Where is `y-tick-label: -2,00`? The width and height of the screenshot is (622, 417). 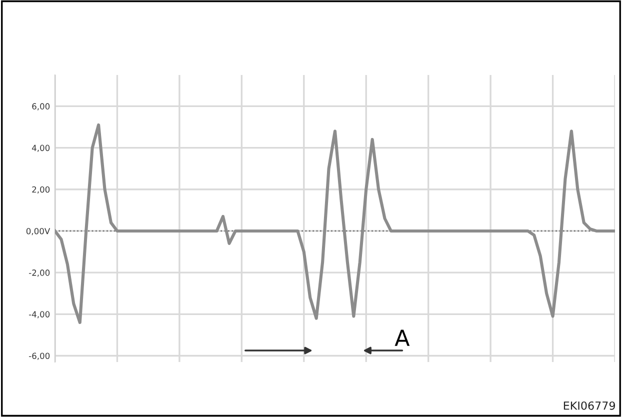 y-tick-label: -2,00 is located at coordinates (39, 273).